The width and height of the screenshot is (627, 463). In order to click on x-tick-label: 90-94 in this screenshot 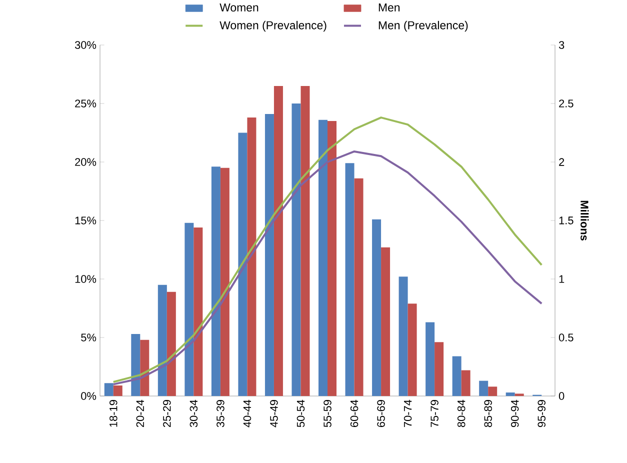, I will do `click(514, 414)`.